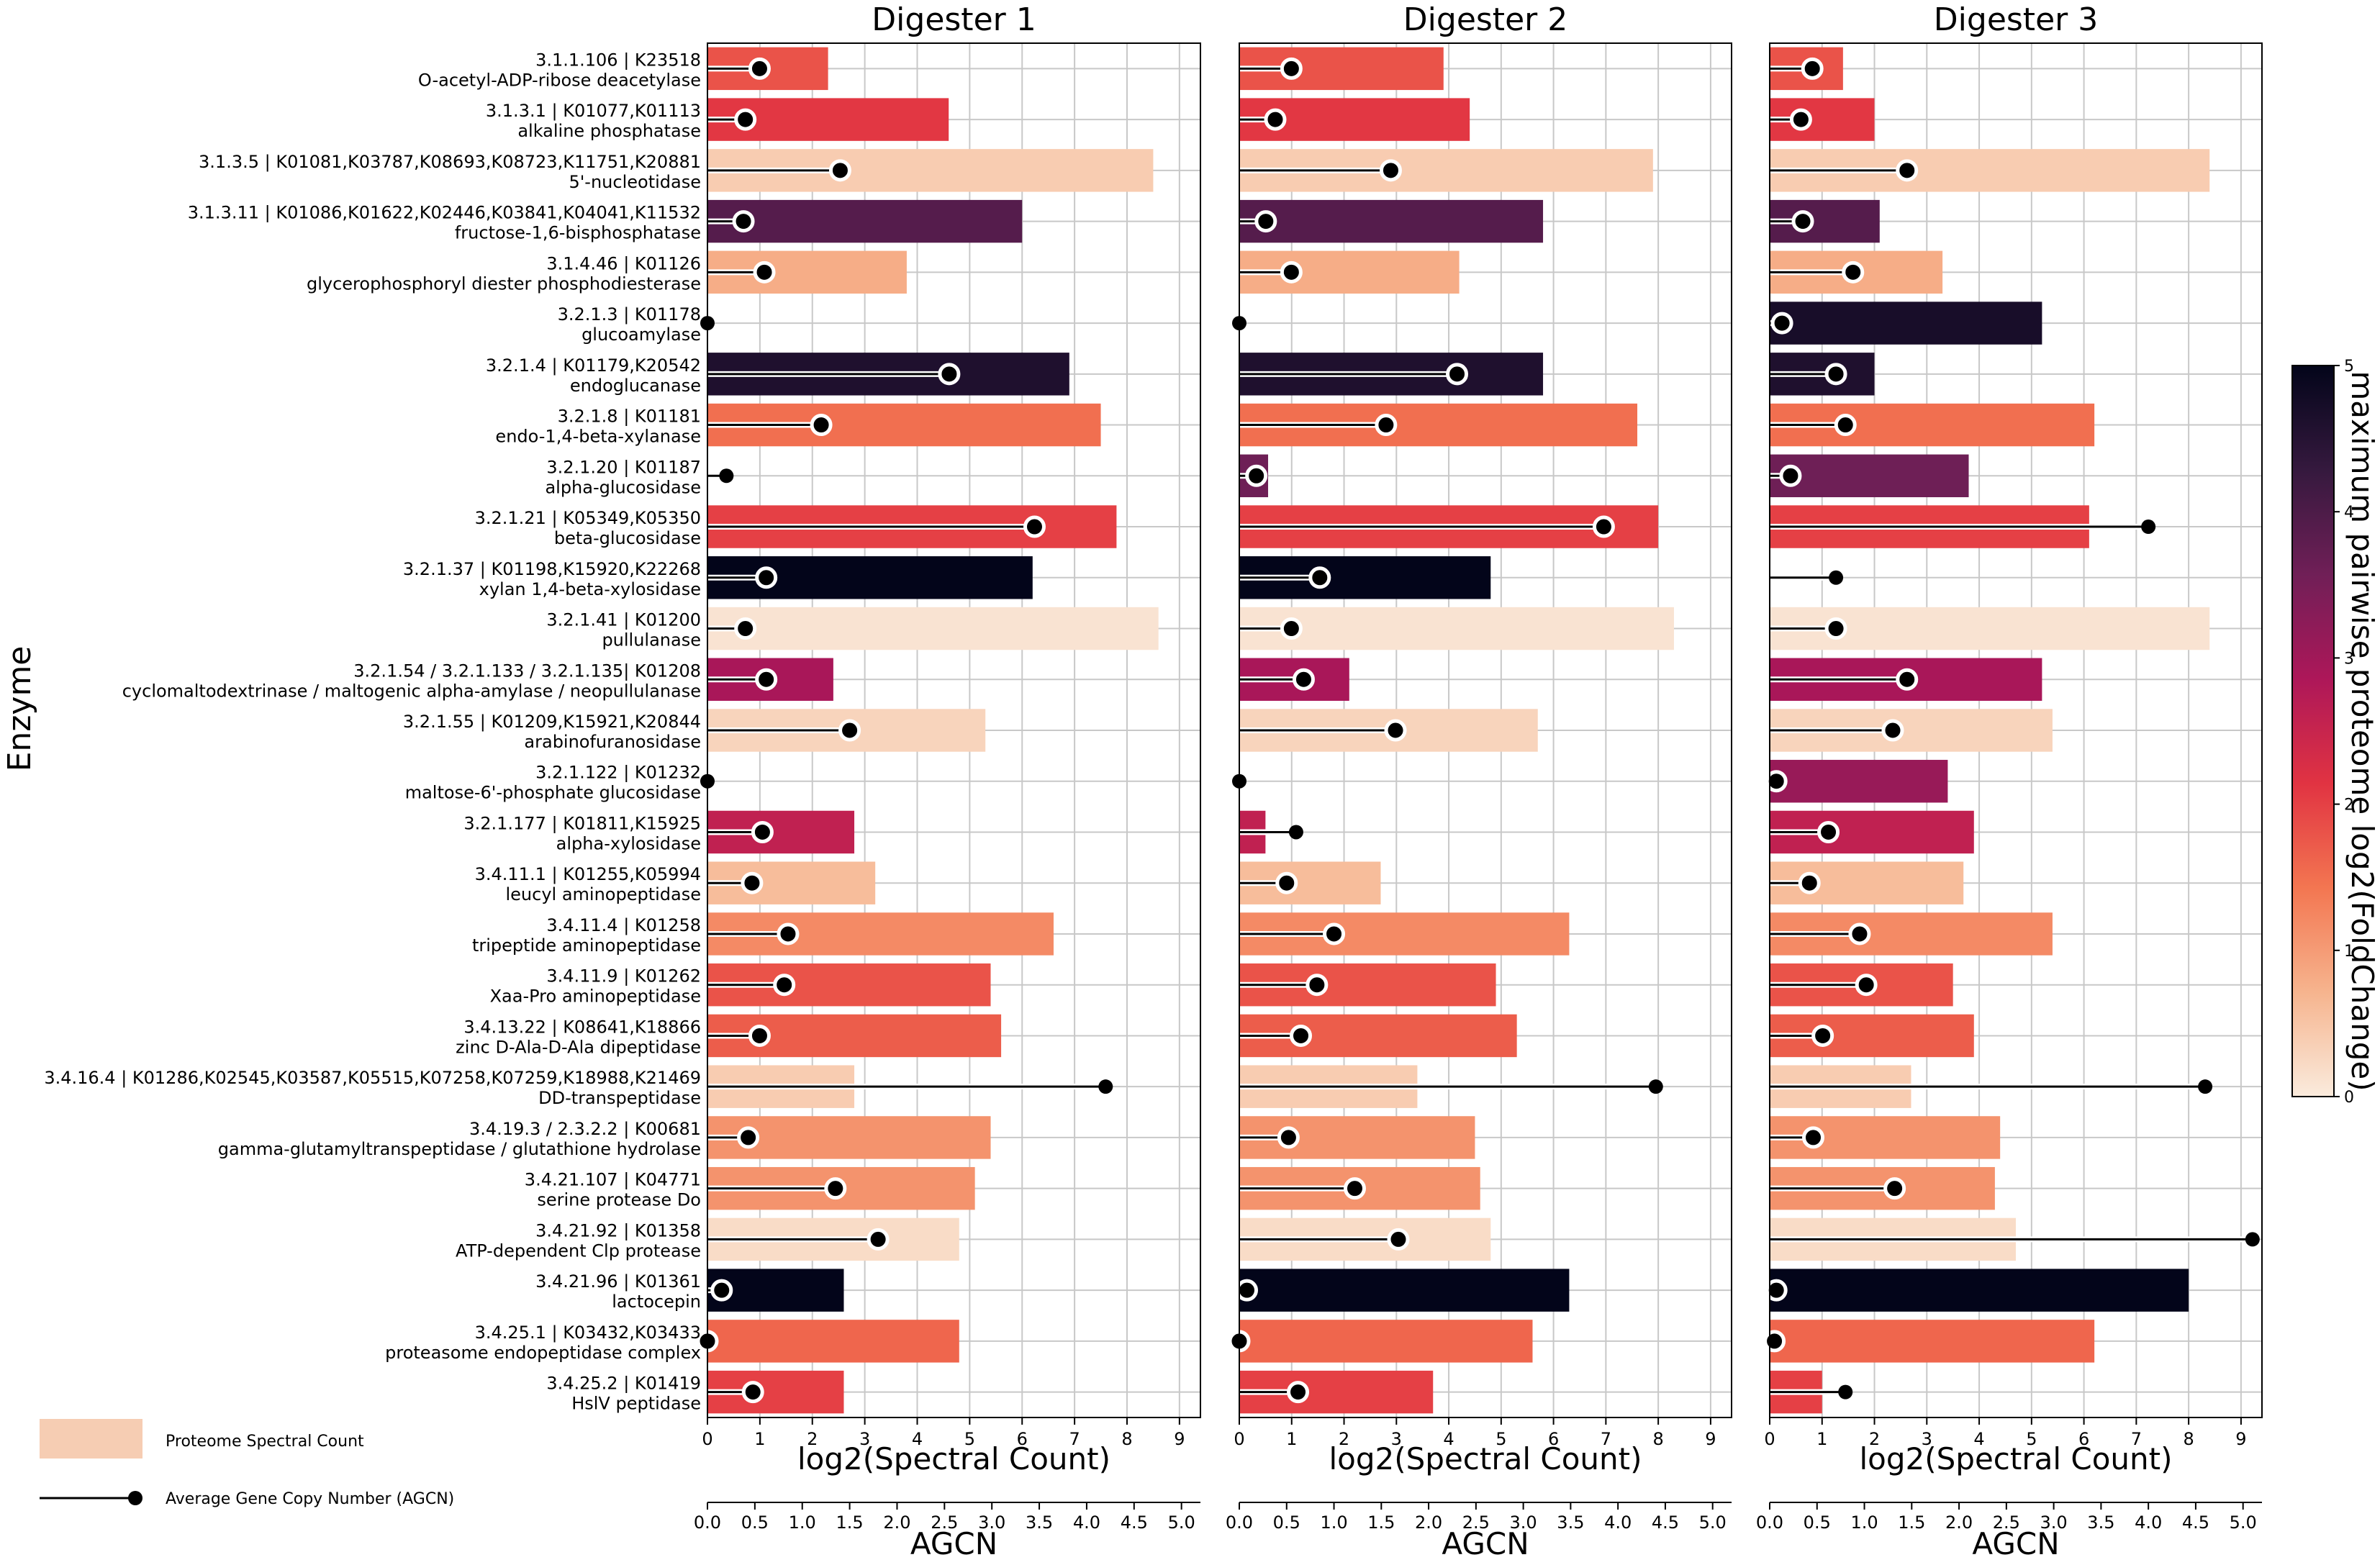 The height and width of the screenshot is (1565, 2380). What do you see at coordinates (1874, 1439) in the screenshot?
I see `spectral-tick-label: 2` at bounding box center [1874, 1439].